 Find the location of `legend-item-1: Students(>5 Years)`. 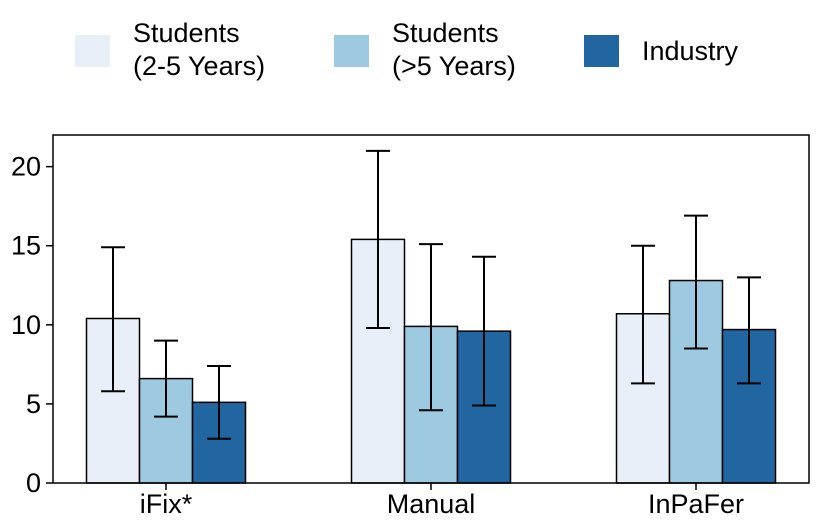

legend-item-1: Students(>5 Years) is located at coordinates (425, 49).